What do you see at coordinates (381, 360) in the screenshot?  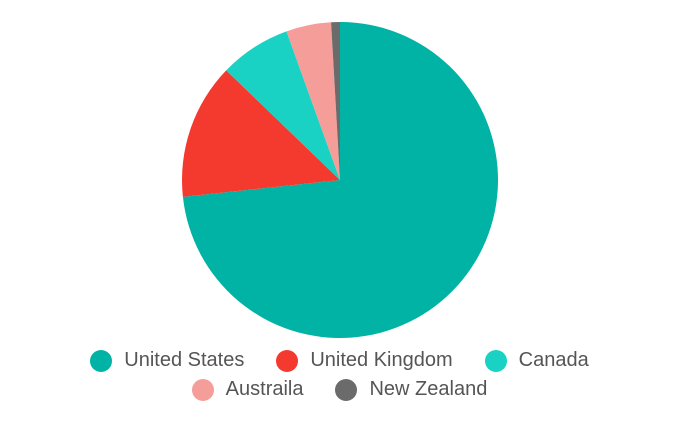 I see `legend-label-united-kingdom: United Kingdom` at bounding box center [381, 360].